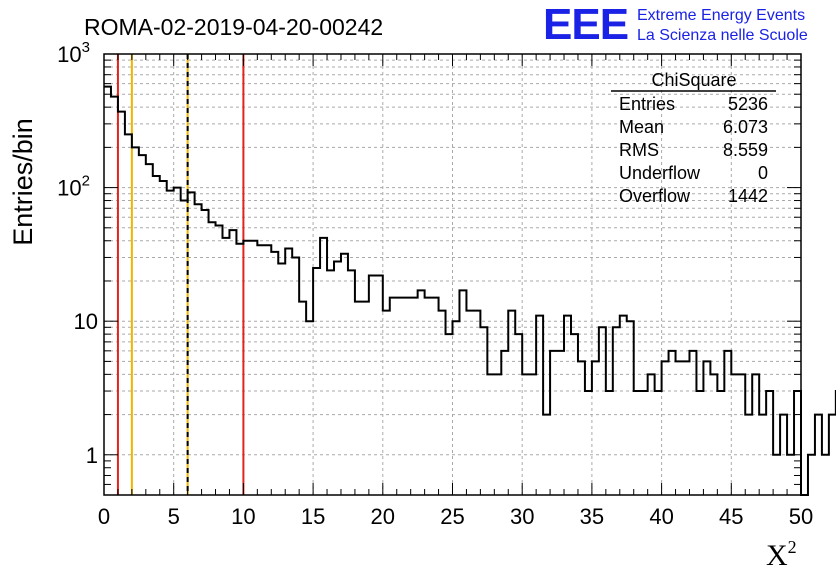 The height and width of the screenshot is (572, 836). Describe the element at coordinates (641, 127) in the screenshot. I see `stats-row-label: Mean` at that location.